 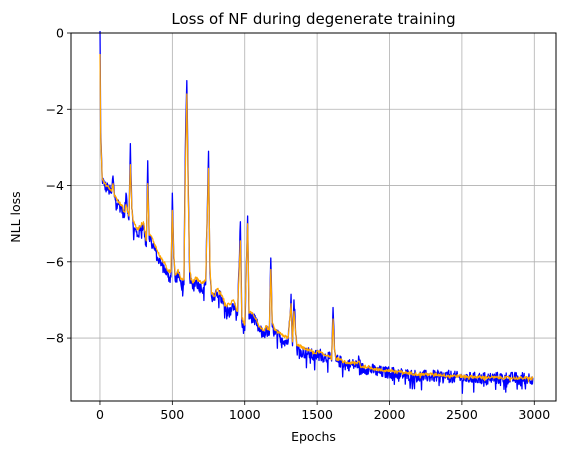 I want to click on x-ticks: 0 500 1000 1500 2000 2500 3000, so click(x=323, y=411).